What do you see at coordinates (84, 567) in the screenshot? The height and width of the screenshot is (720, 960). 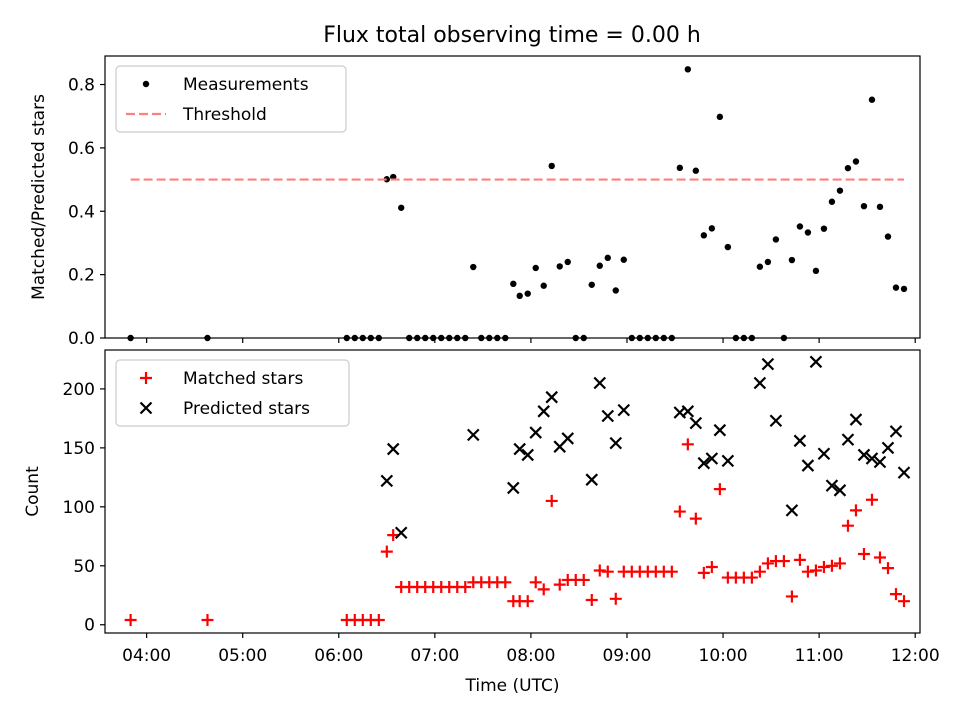 I see `y-tick-label: 50` at bounding box center [84, 567].